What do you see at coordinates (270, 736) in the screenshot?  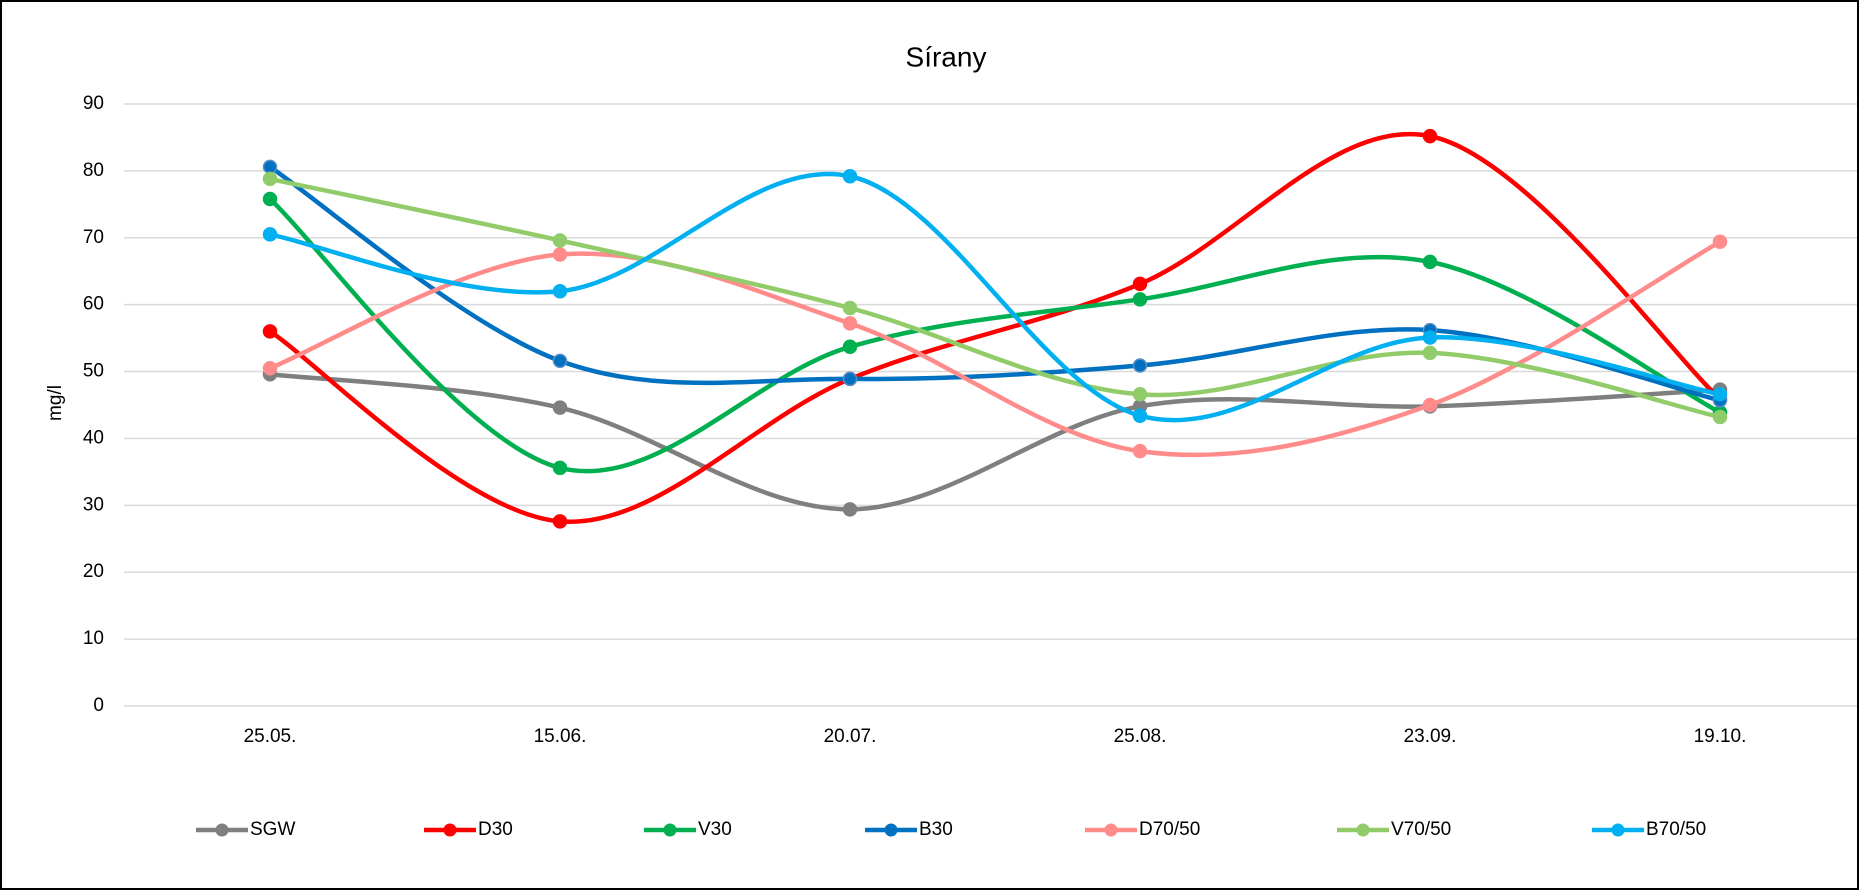 I see `x-tick-label: 25.05.` at bounding box center [270, 736].